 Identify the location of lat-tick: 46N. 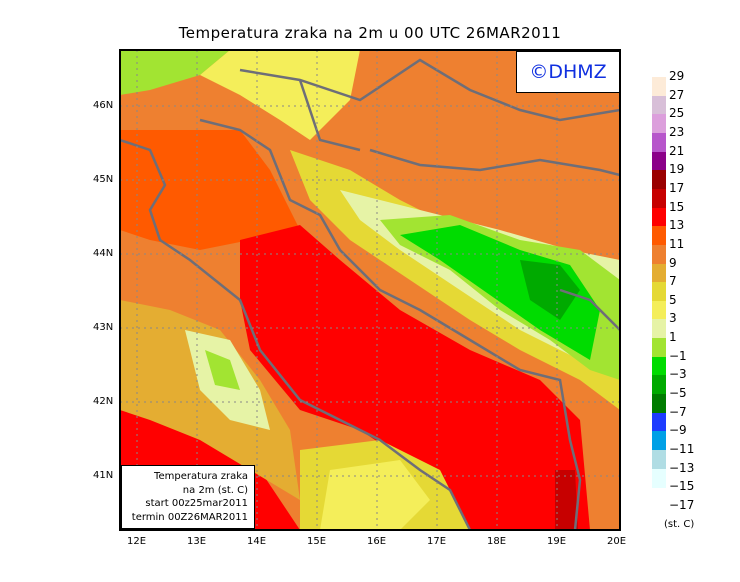
(103, 105).